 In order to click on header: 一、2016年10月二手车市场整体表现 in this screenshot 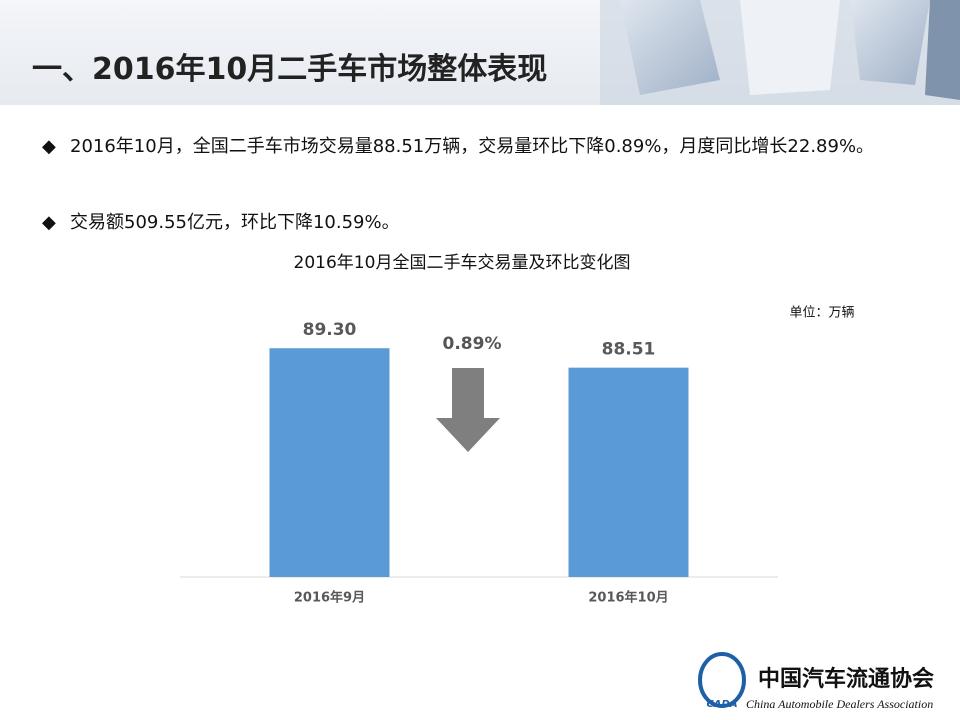, I will do `click(480, 52)`.